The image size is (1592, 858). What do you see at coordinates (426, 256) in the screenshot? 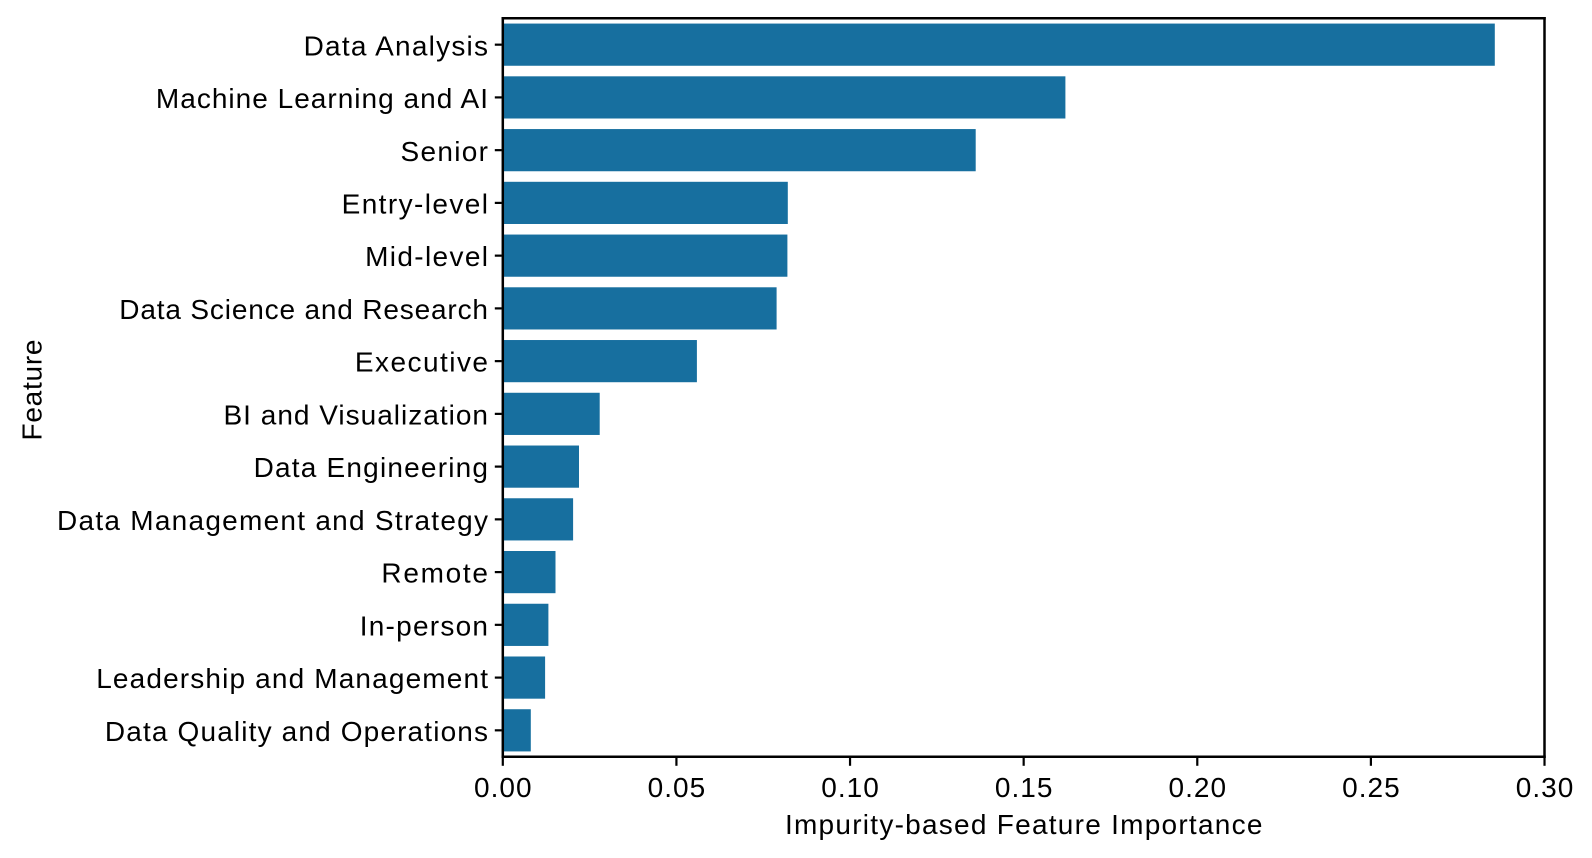
I see `svg-text: Mid-level` at bounding box center [426, 256].